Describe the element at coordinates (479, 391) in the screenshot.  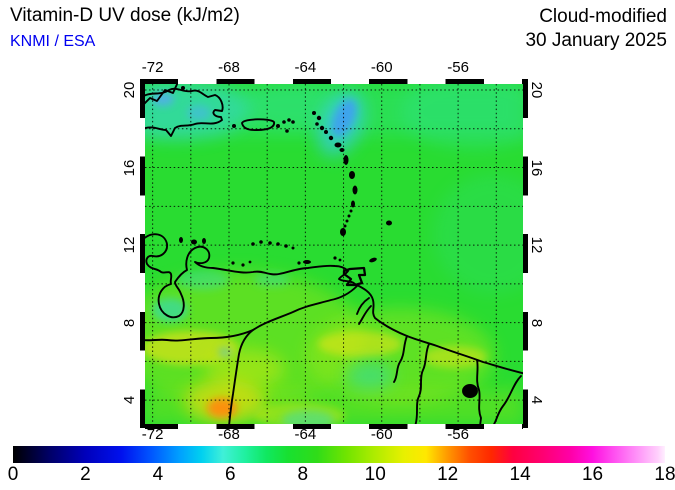
I see `river-courantyne` at that location.